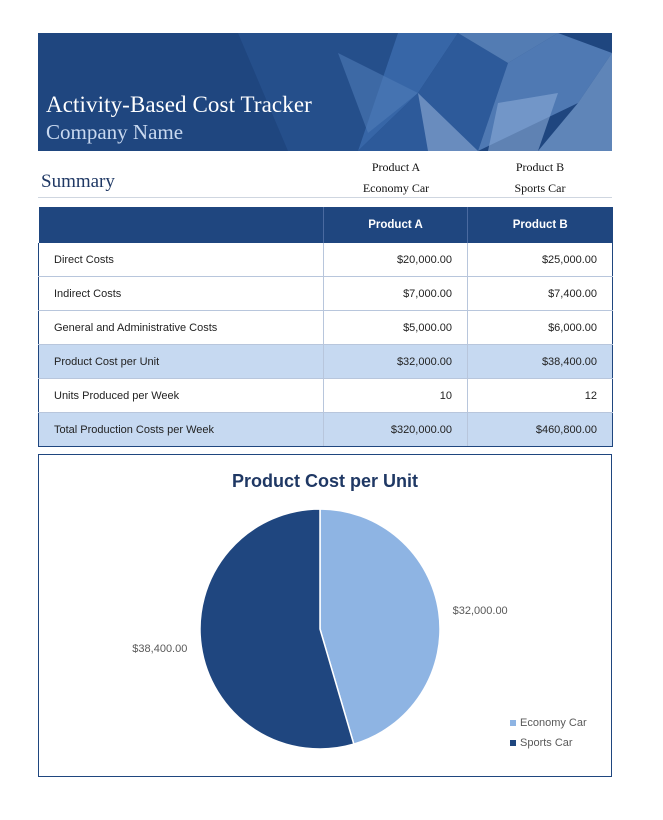  What do you see at coordinates (540, 327) in the screenshot?
I see `product-b-value: $6,000.00` at bounding box center [540, 327].